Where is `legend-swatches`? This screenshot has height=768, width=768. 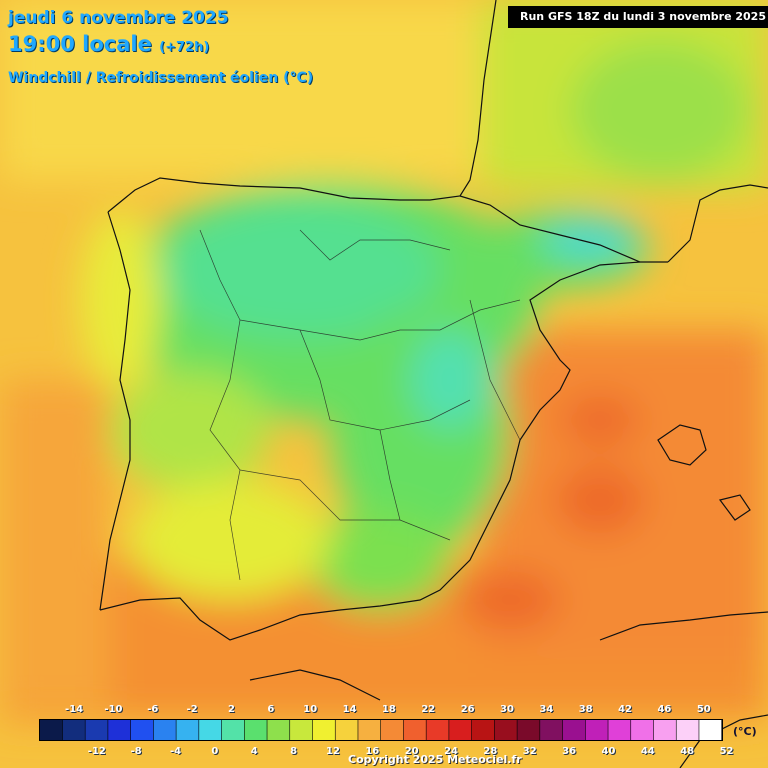
legend-swatches is located at coordinates (381, 730).